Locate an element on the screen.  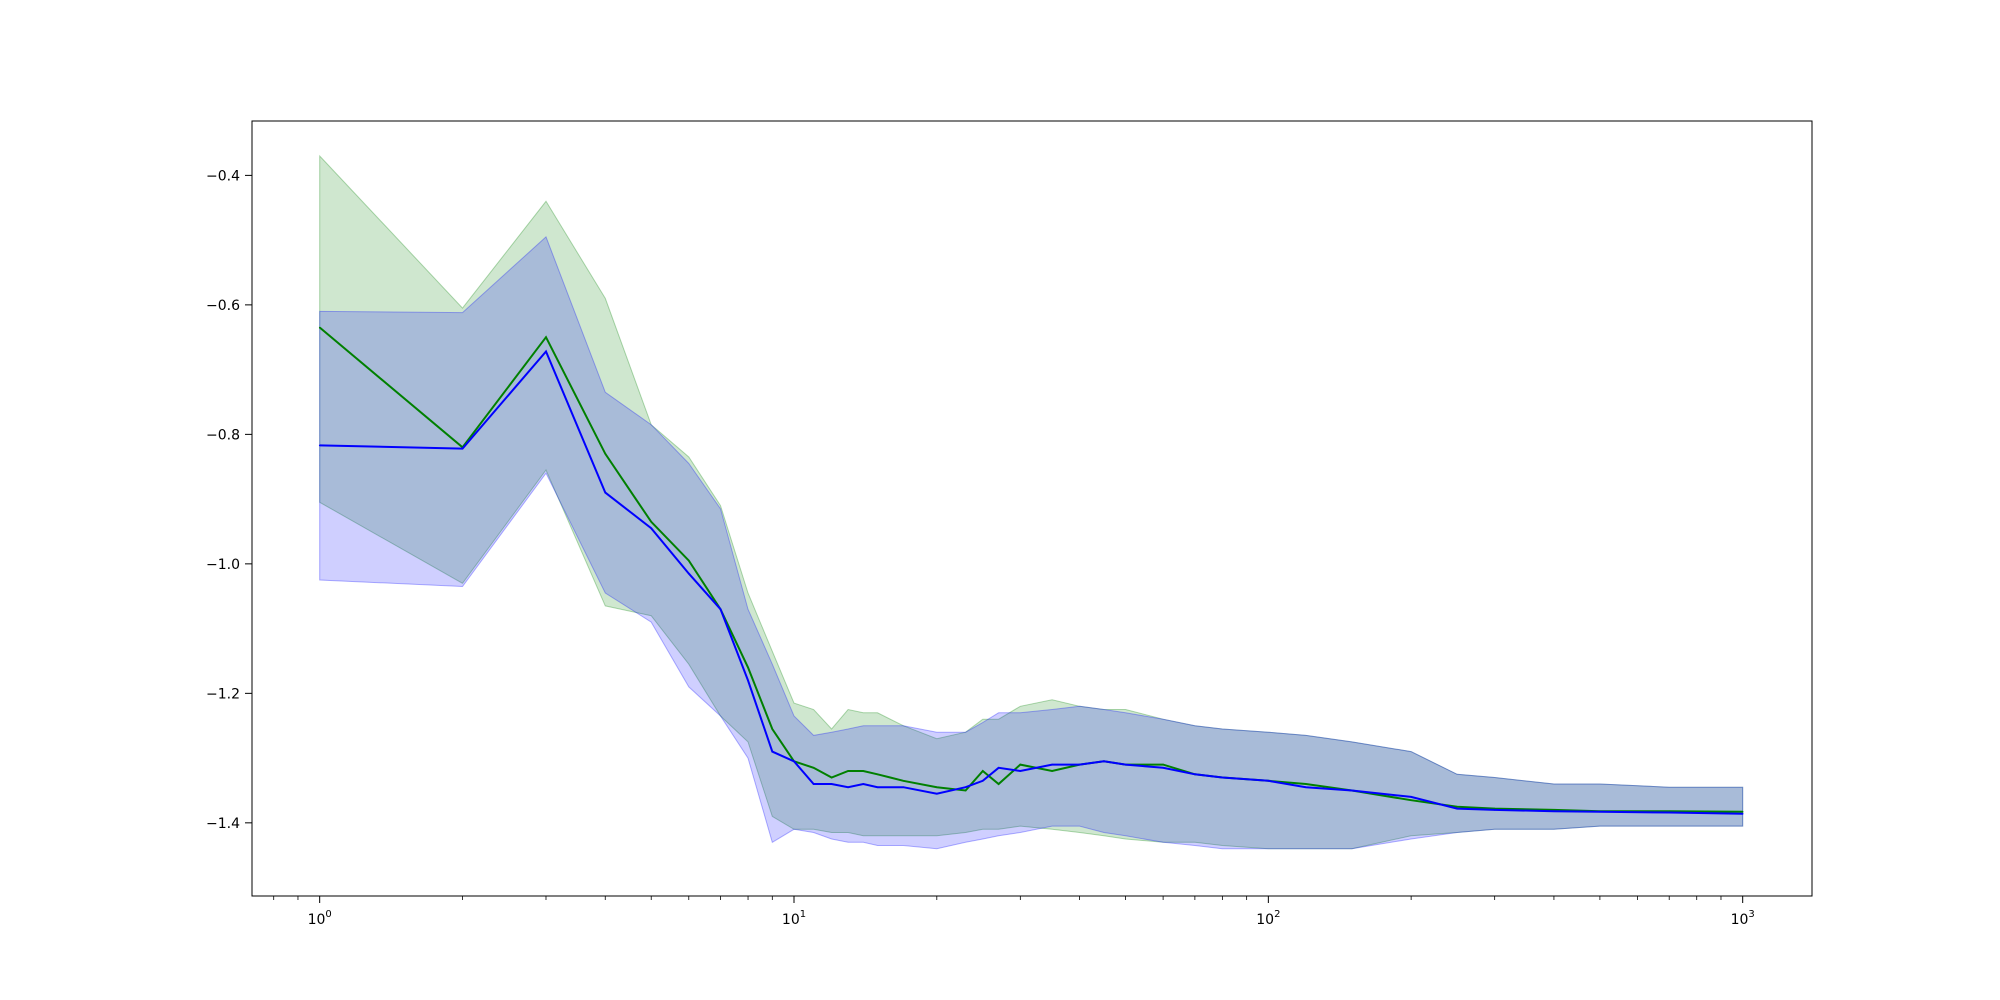
y-tick-label: −1.2 is located at coordinates (223, 694).